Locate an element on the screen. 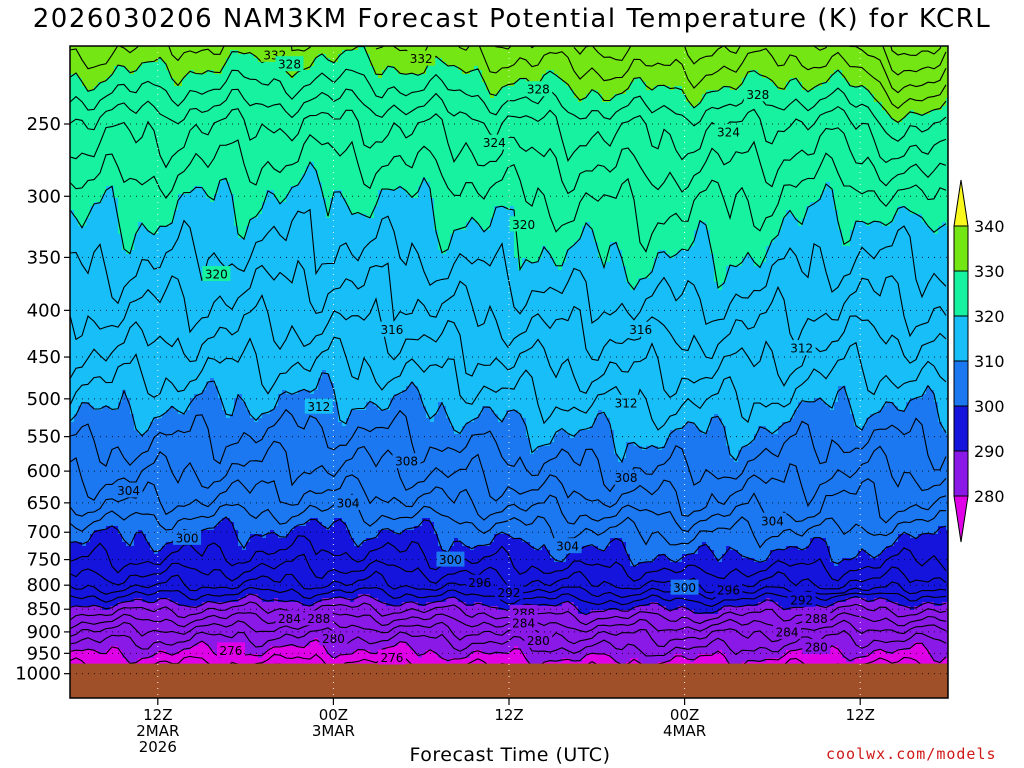 Image resolution: width=1024 pixels, height=768 pixels. credit-text: coolwx.com/models is located at coordinates (911, 754).